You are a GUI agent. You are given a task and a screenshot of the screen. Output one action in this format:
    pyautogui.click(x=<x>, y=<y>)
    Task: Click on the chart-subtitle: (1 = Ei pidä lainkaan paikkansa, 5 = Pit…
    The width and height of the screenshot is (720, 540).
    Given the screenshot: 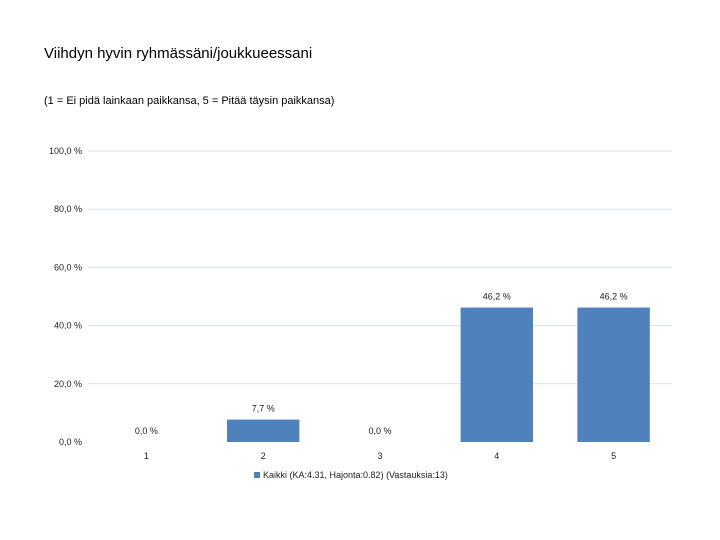 What is the action you would take?
    pyautogui.click(x=189, y=101)
    